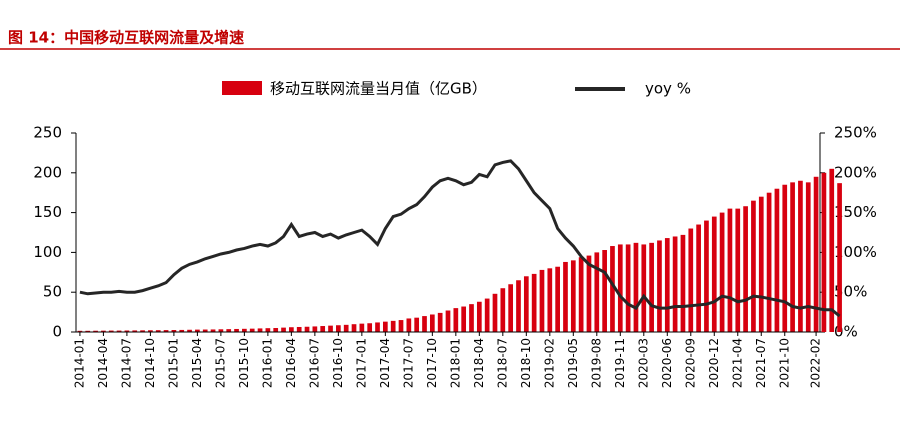  Describe the element at coordinates (643, 363) in the screenshot. I see `x-tick-label: 2020-03` at that location.